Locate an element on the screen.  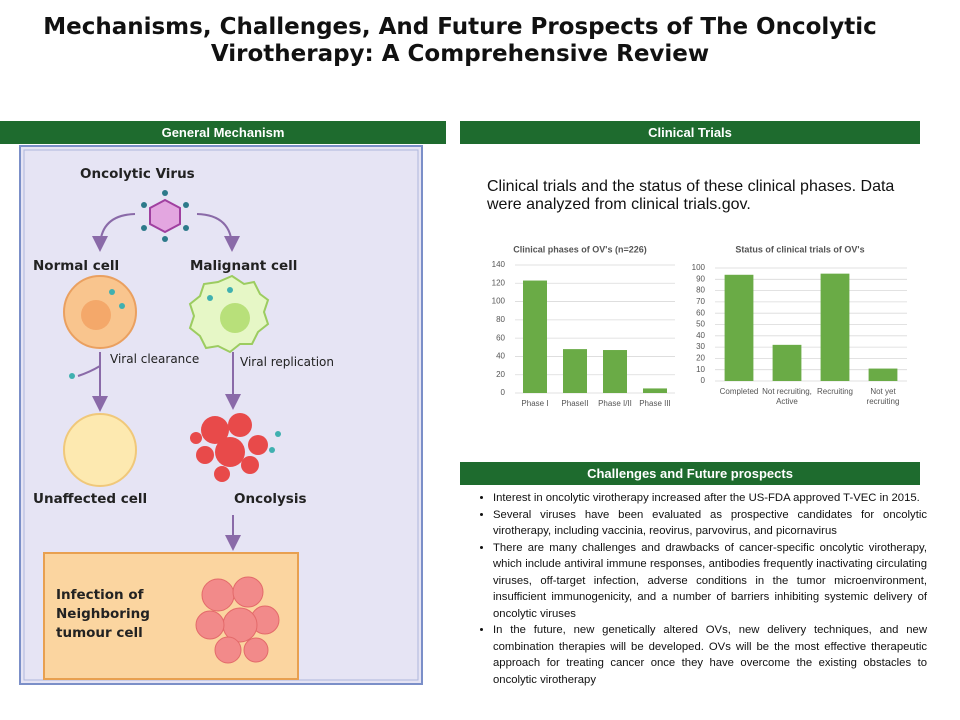
x-tick-label: Completed is located at coordinates (739, 391).